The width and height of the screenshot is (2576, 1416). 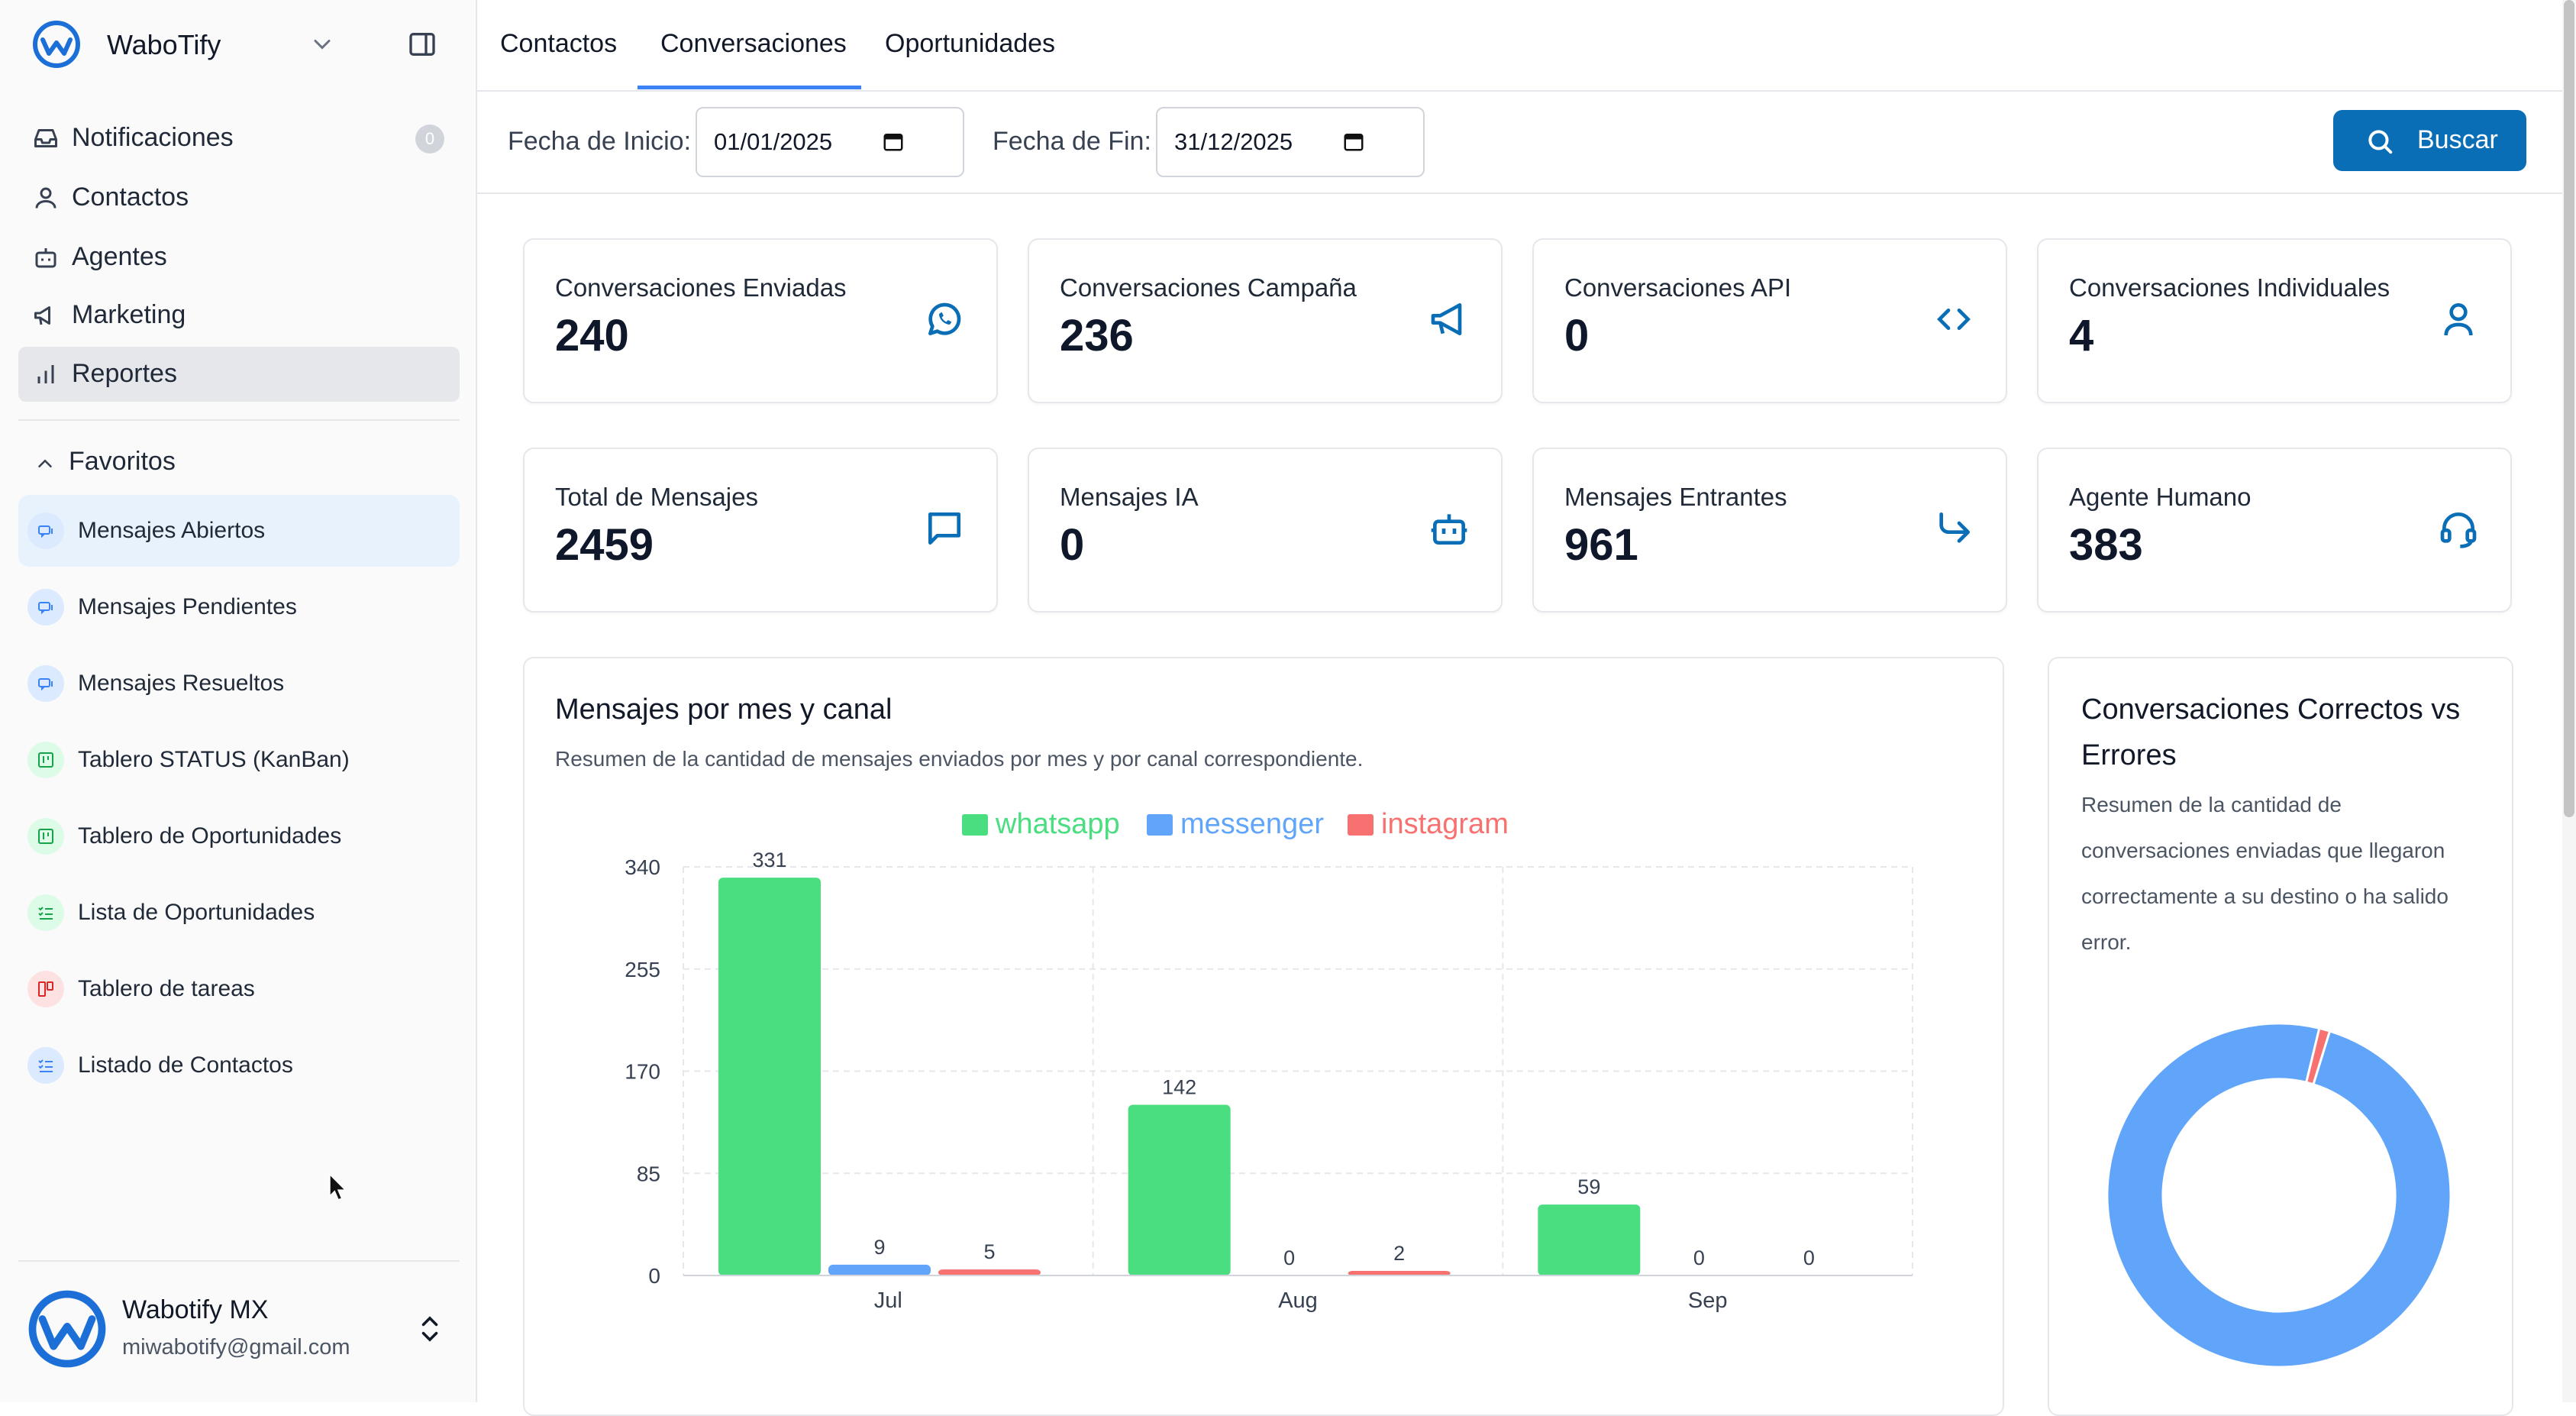 What do you see at coordinates (753, 44) in the screenshot?
I see `tab-conversaciones: Conversaciones` at bounding box center [753, 44].